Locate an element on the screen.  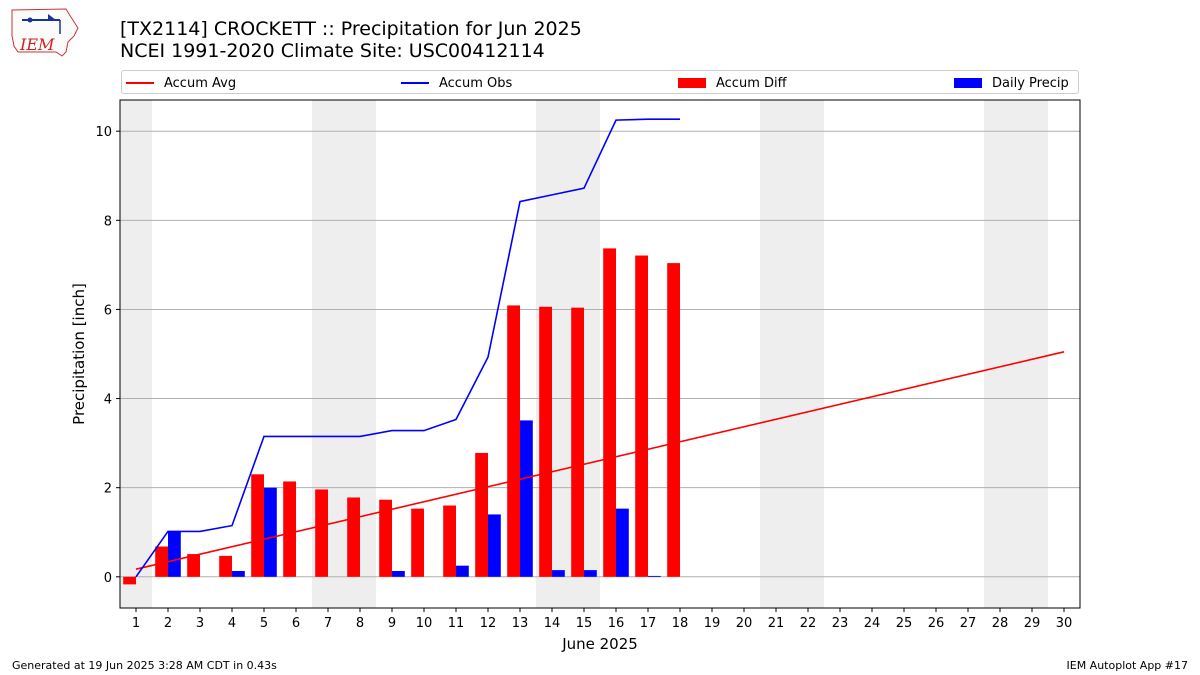
y-tick-label: 4 is located at coordinates (108, 400).